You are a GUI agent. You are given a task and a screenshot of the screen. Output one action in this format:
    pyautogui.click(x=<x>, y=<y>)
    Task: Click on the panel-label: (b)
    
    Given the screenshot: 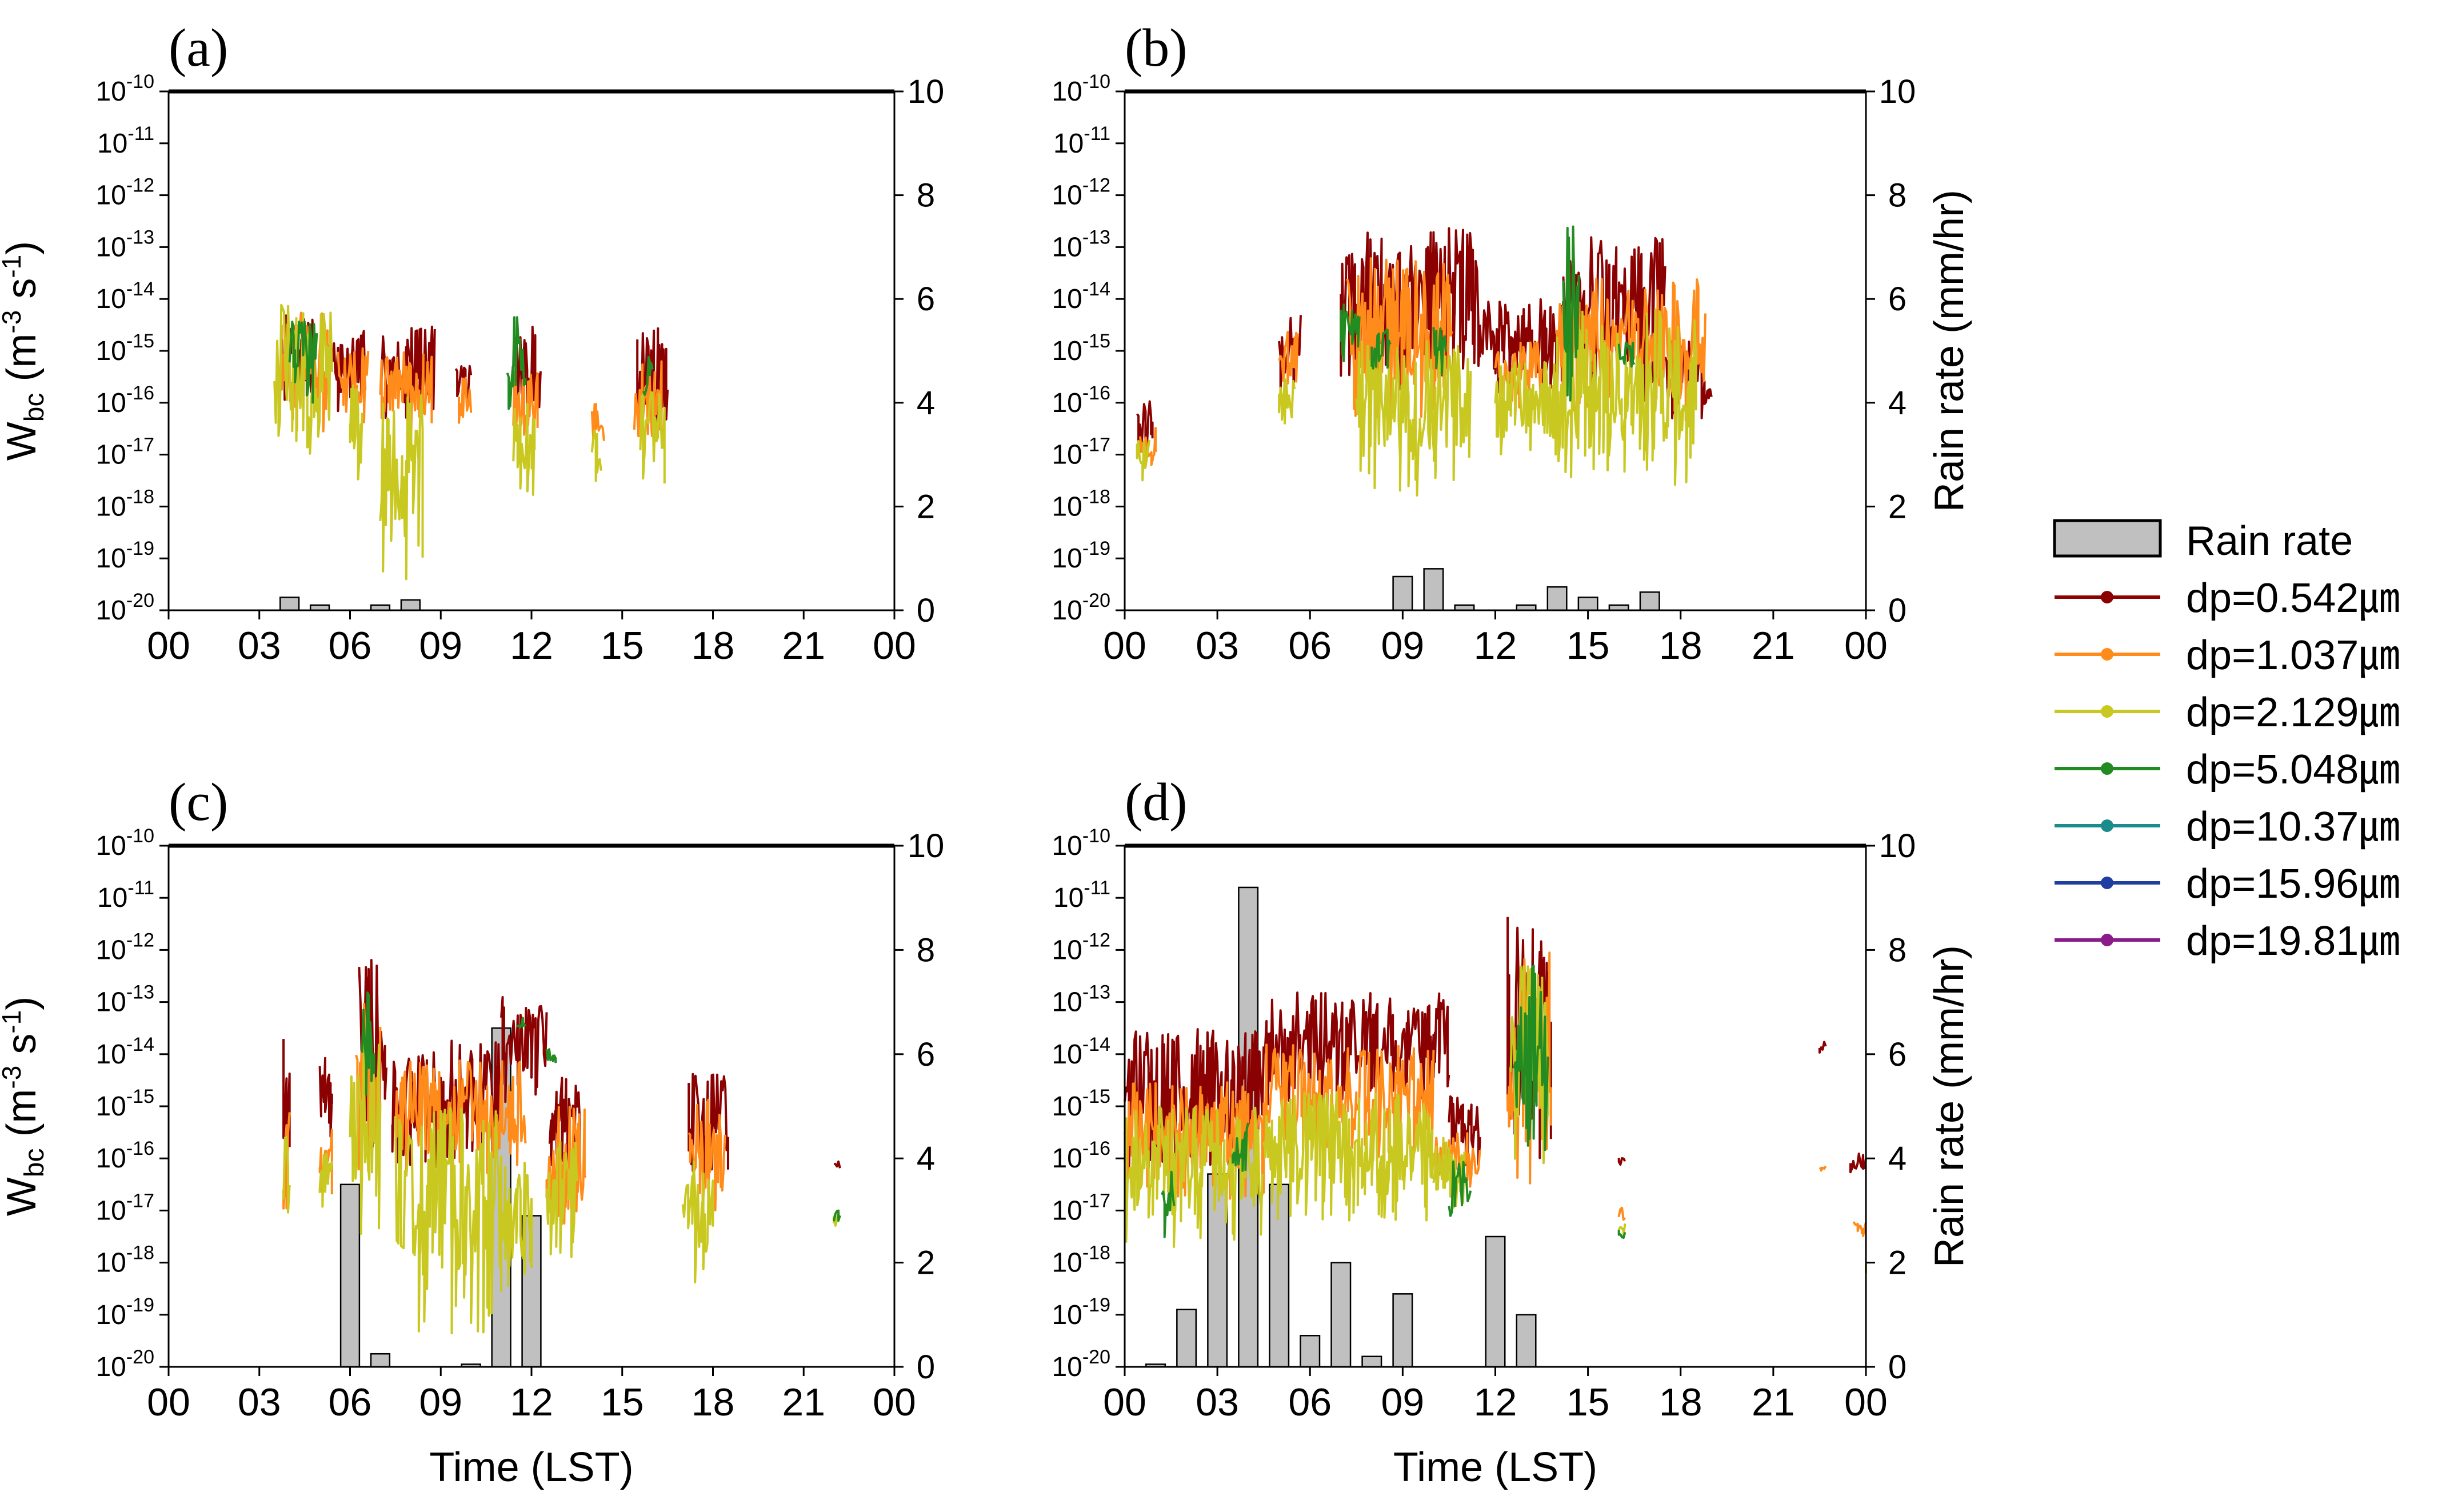 What is the action you would take?
    pyautogui.click(x=1156, y=48)
    